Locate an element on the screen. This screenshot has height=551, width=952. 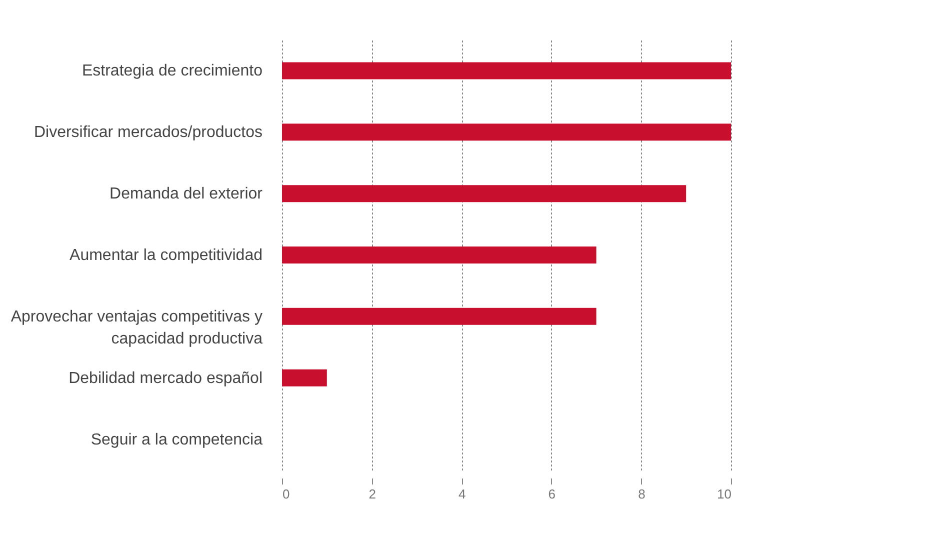
y-tick-label: Demanda del exterior is located at coordinates (187, 194).